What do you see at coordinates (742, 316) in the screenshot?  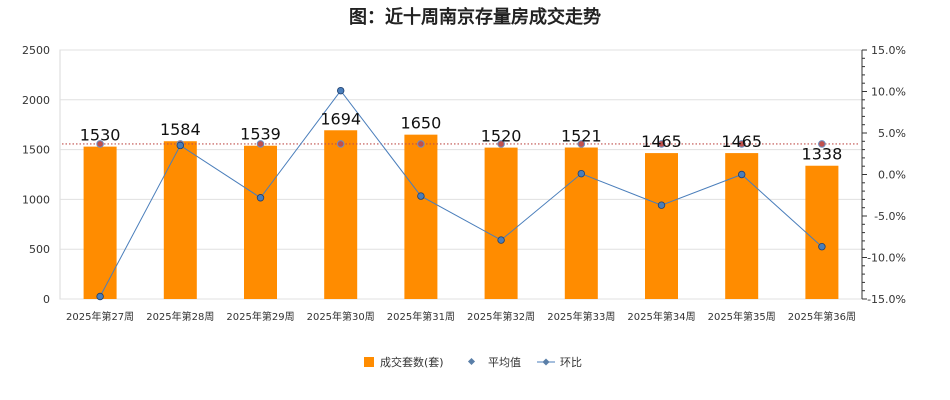 I see `x-tick-label: 2025年第35周` at bounding box center [742, 316].